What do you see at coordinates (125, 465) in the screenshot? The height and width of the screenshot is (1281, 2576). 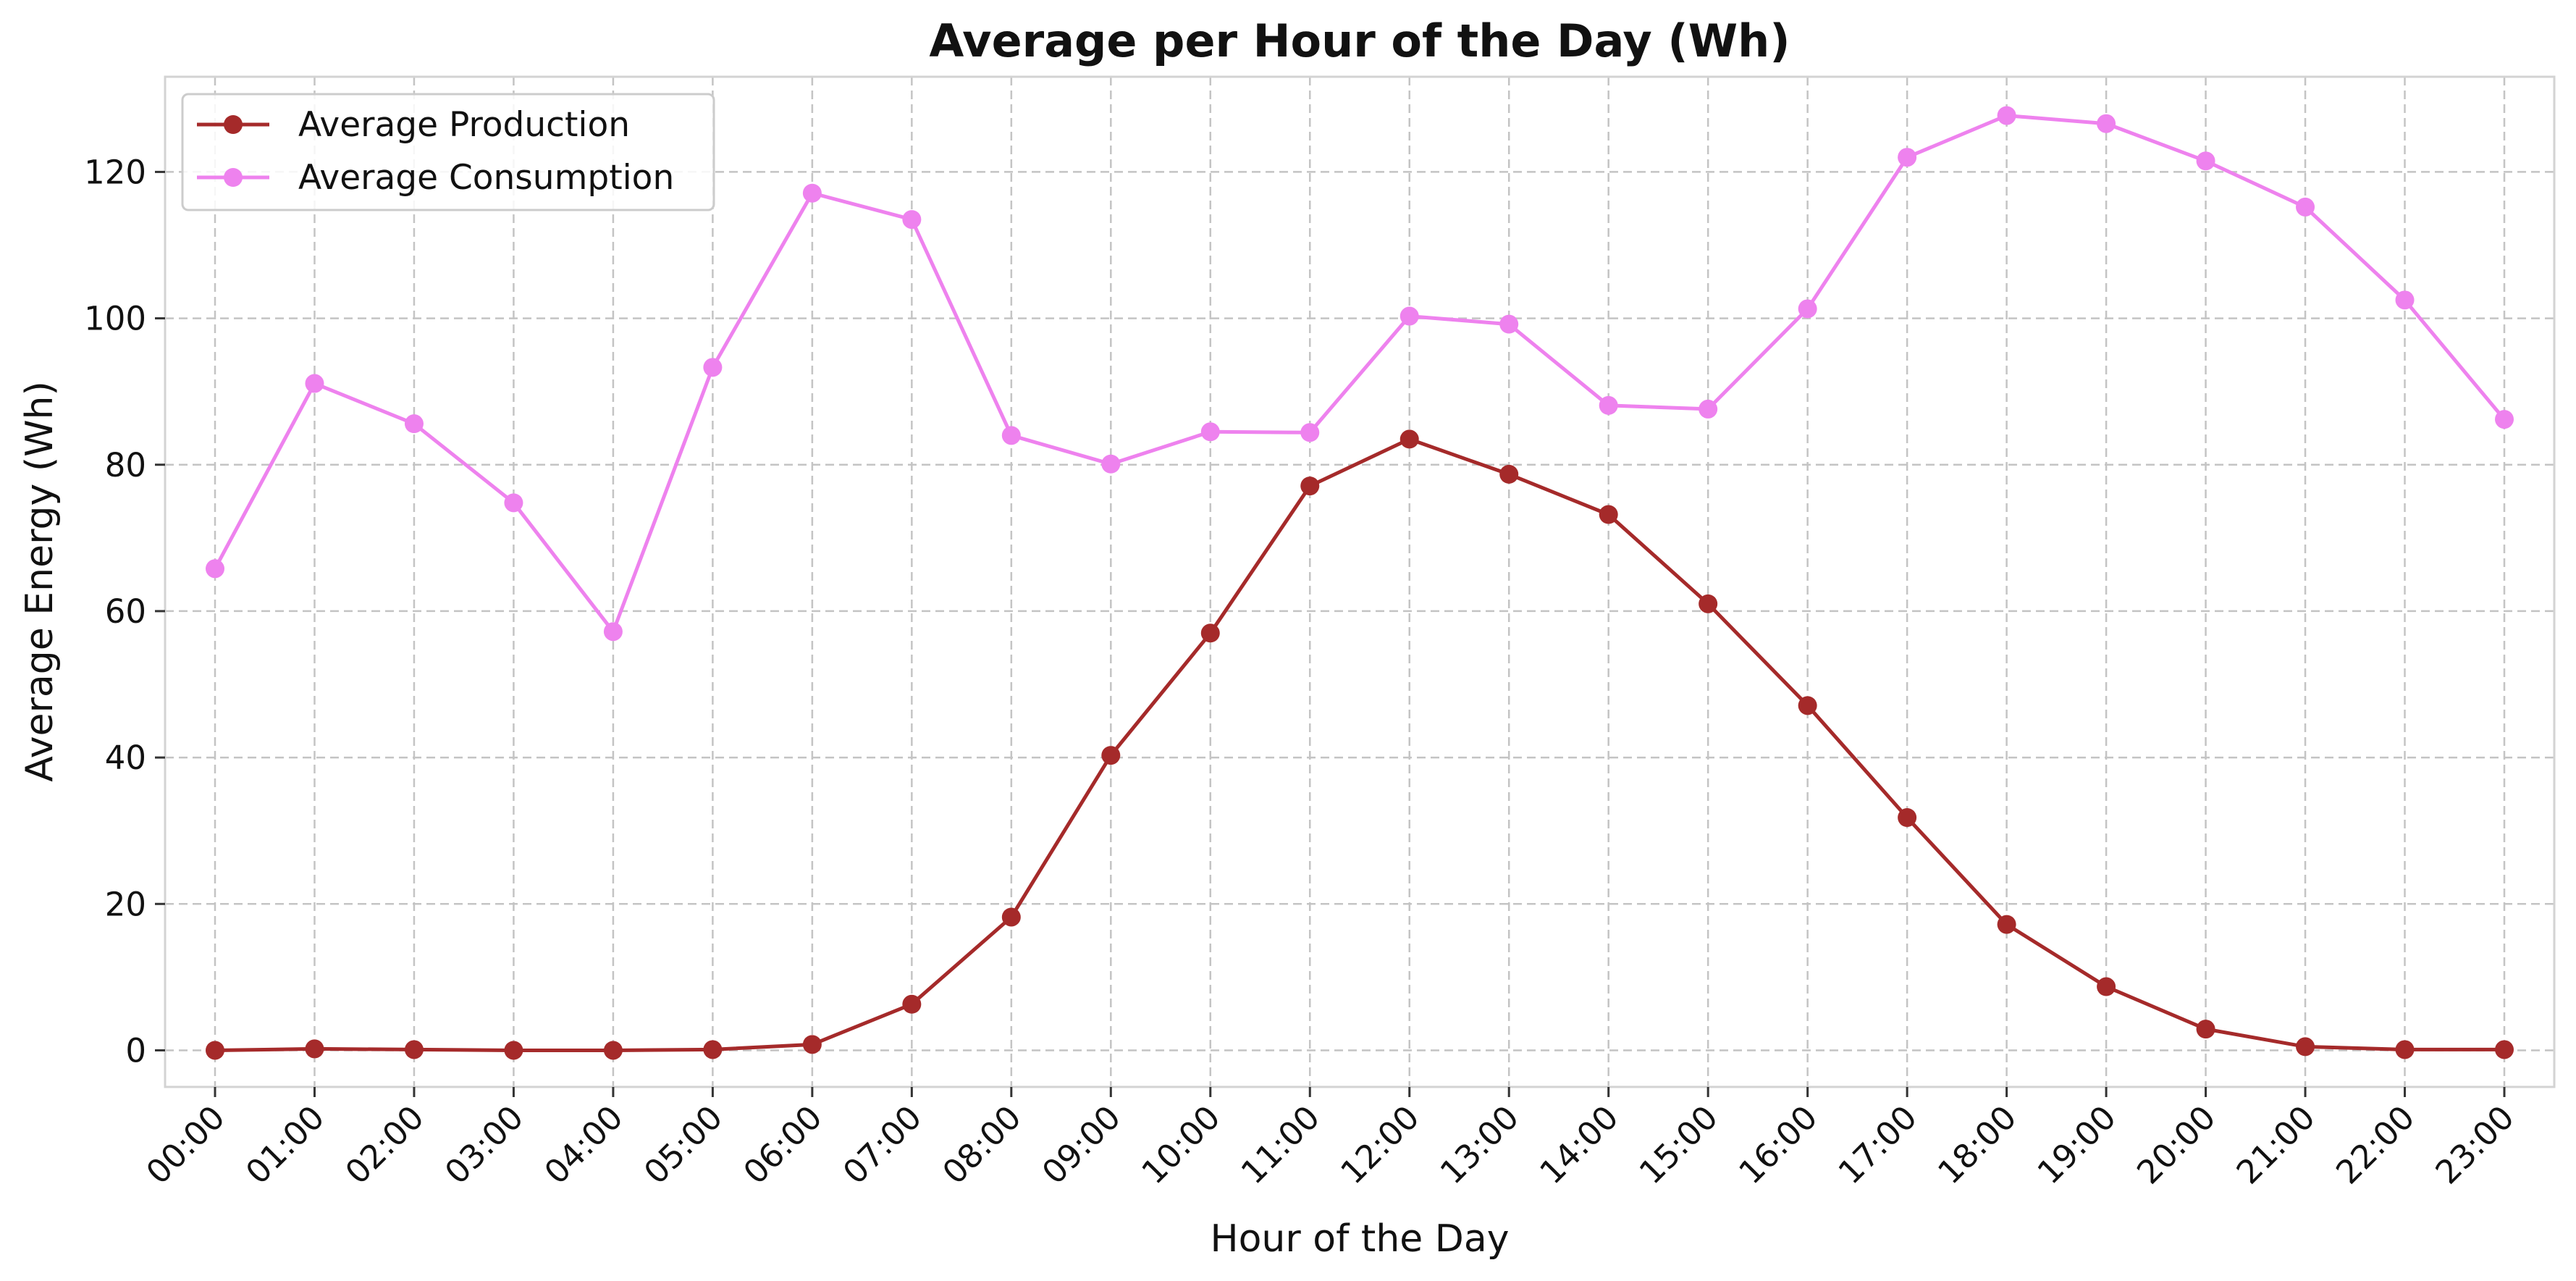 I see `y-tick-label: 80` at bounding box center [125, 465].